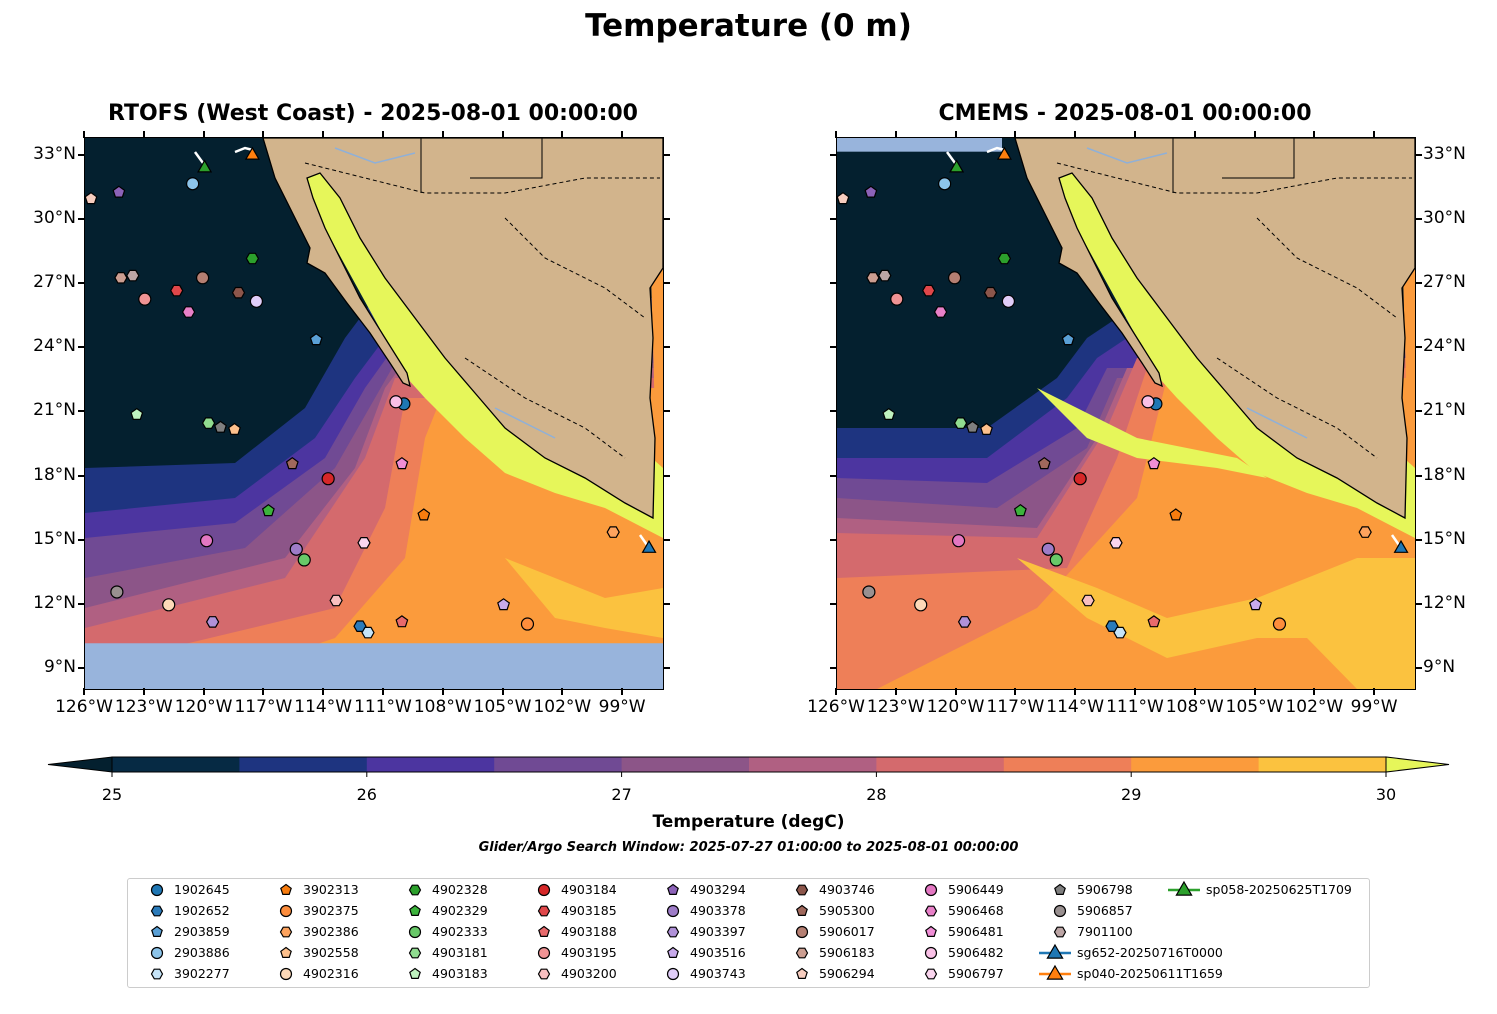  I want to click on legend-label: 5906857, so click(1105, 910).